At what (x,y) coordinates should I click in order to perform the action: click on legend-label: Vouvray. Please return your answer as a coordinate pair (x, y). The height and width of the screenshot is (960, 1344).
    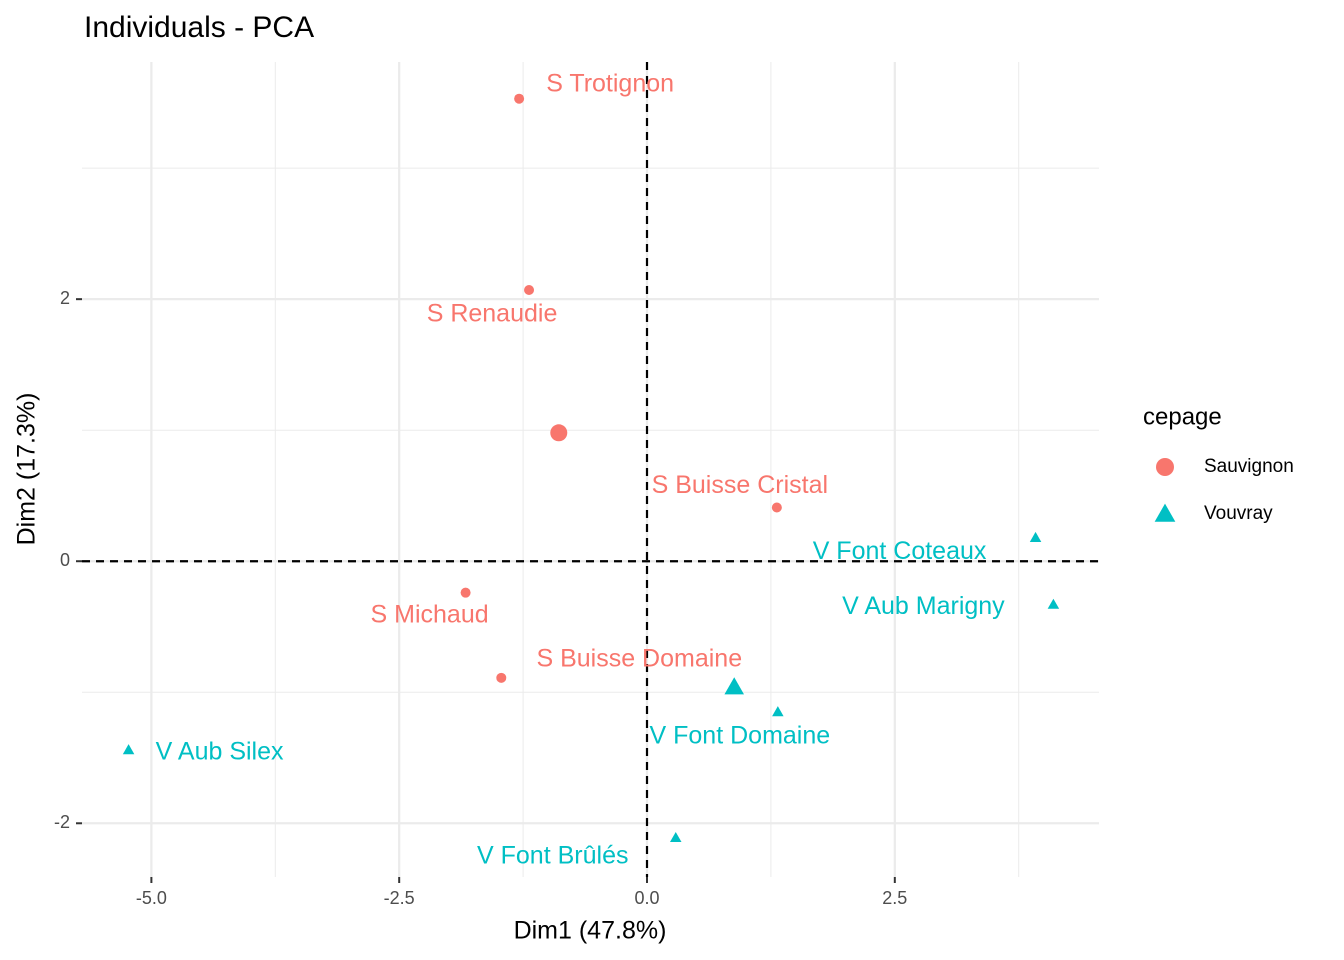
    Looking at the image, I should click on (1238, 513).